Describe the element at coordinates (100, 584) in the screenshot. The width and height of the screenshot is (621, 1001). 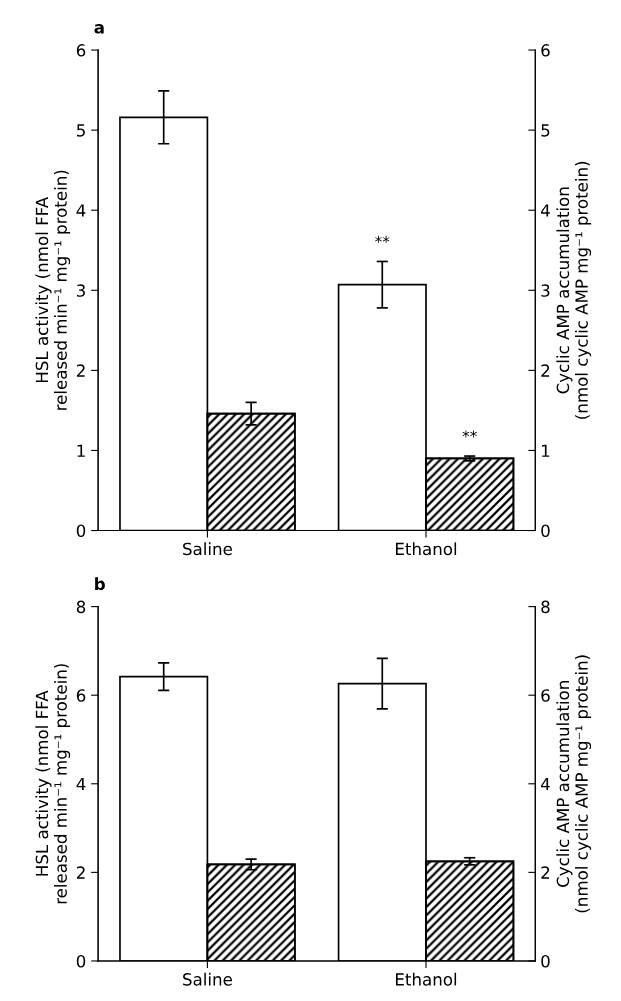
I see `chart-title: b` at that location.